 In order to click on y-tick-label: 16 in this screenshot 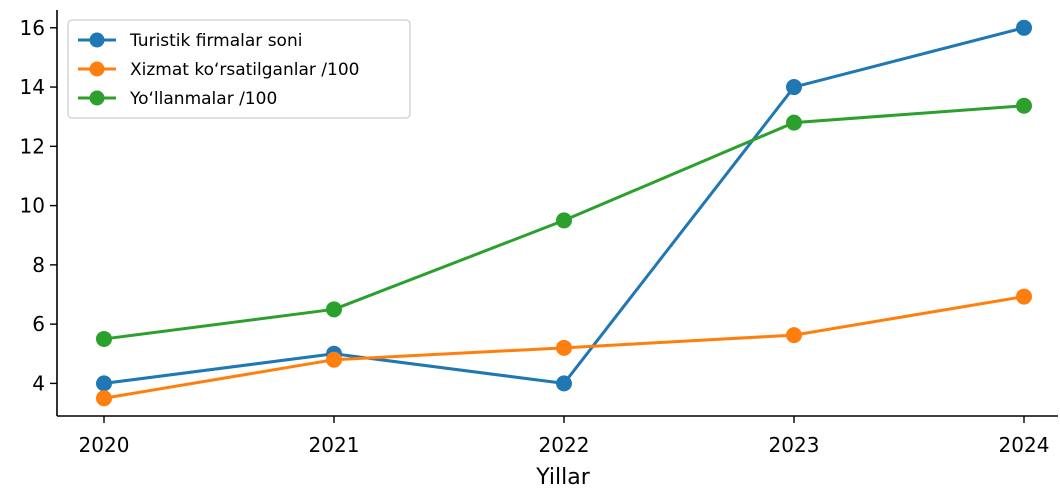, I will do `click(32, 28)`.